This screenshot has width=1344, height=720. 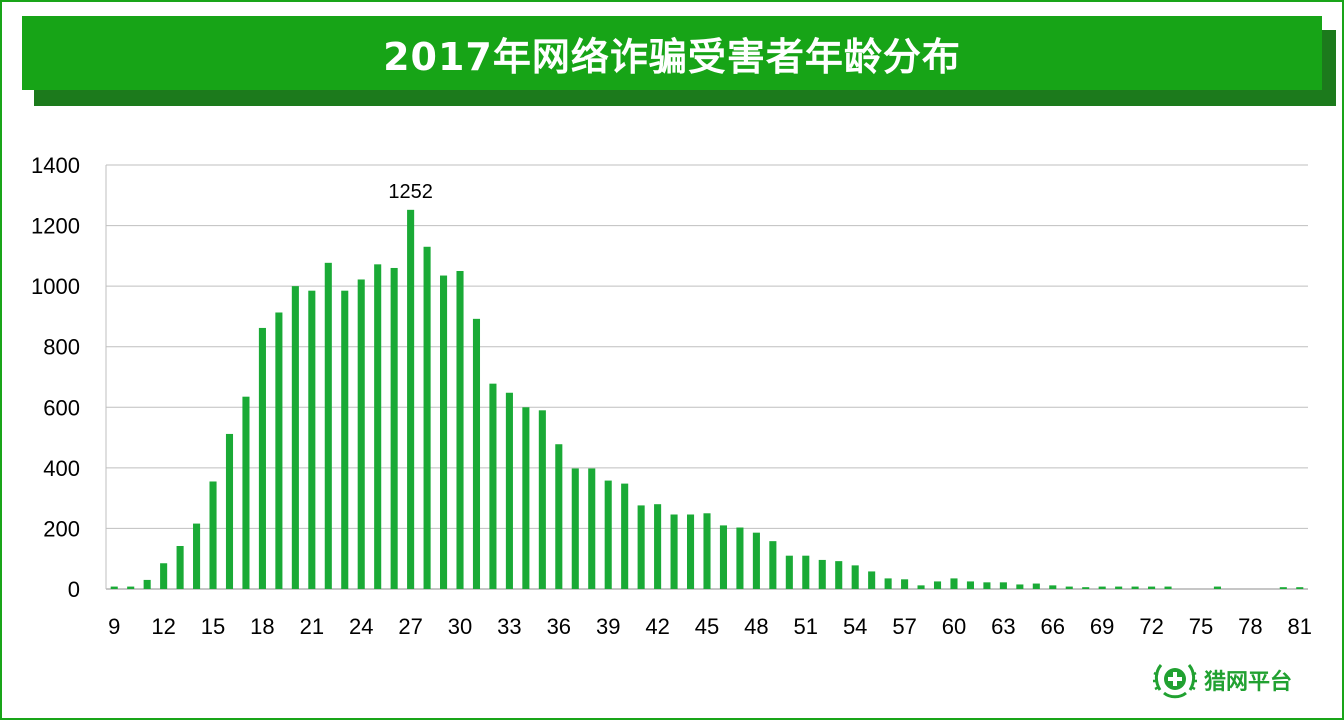 I want to click on y-tick-label: 400, so click(x=61, y=468).